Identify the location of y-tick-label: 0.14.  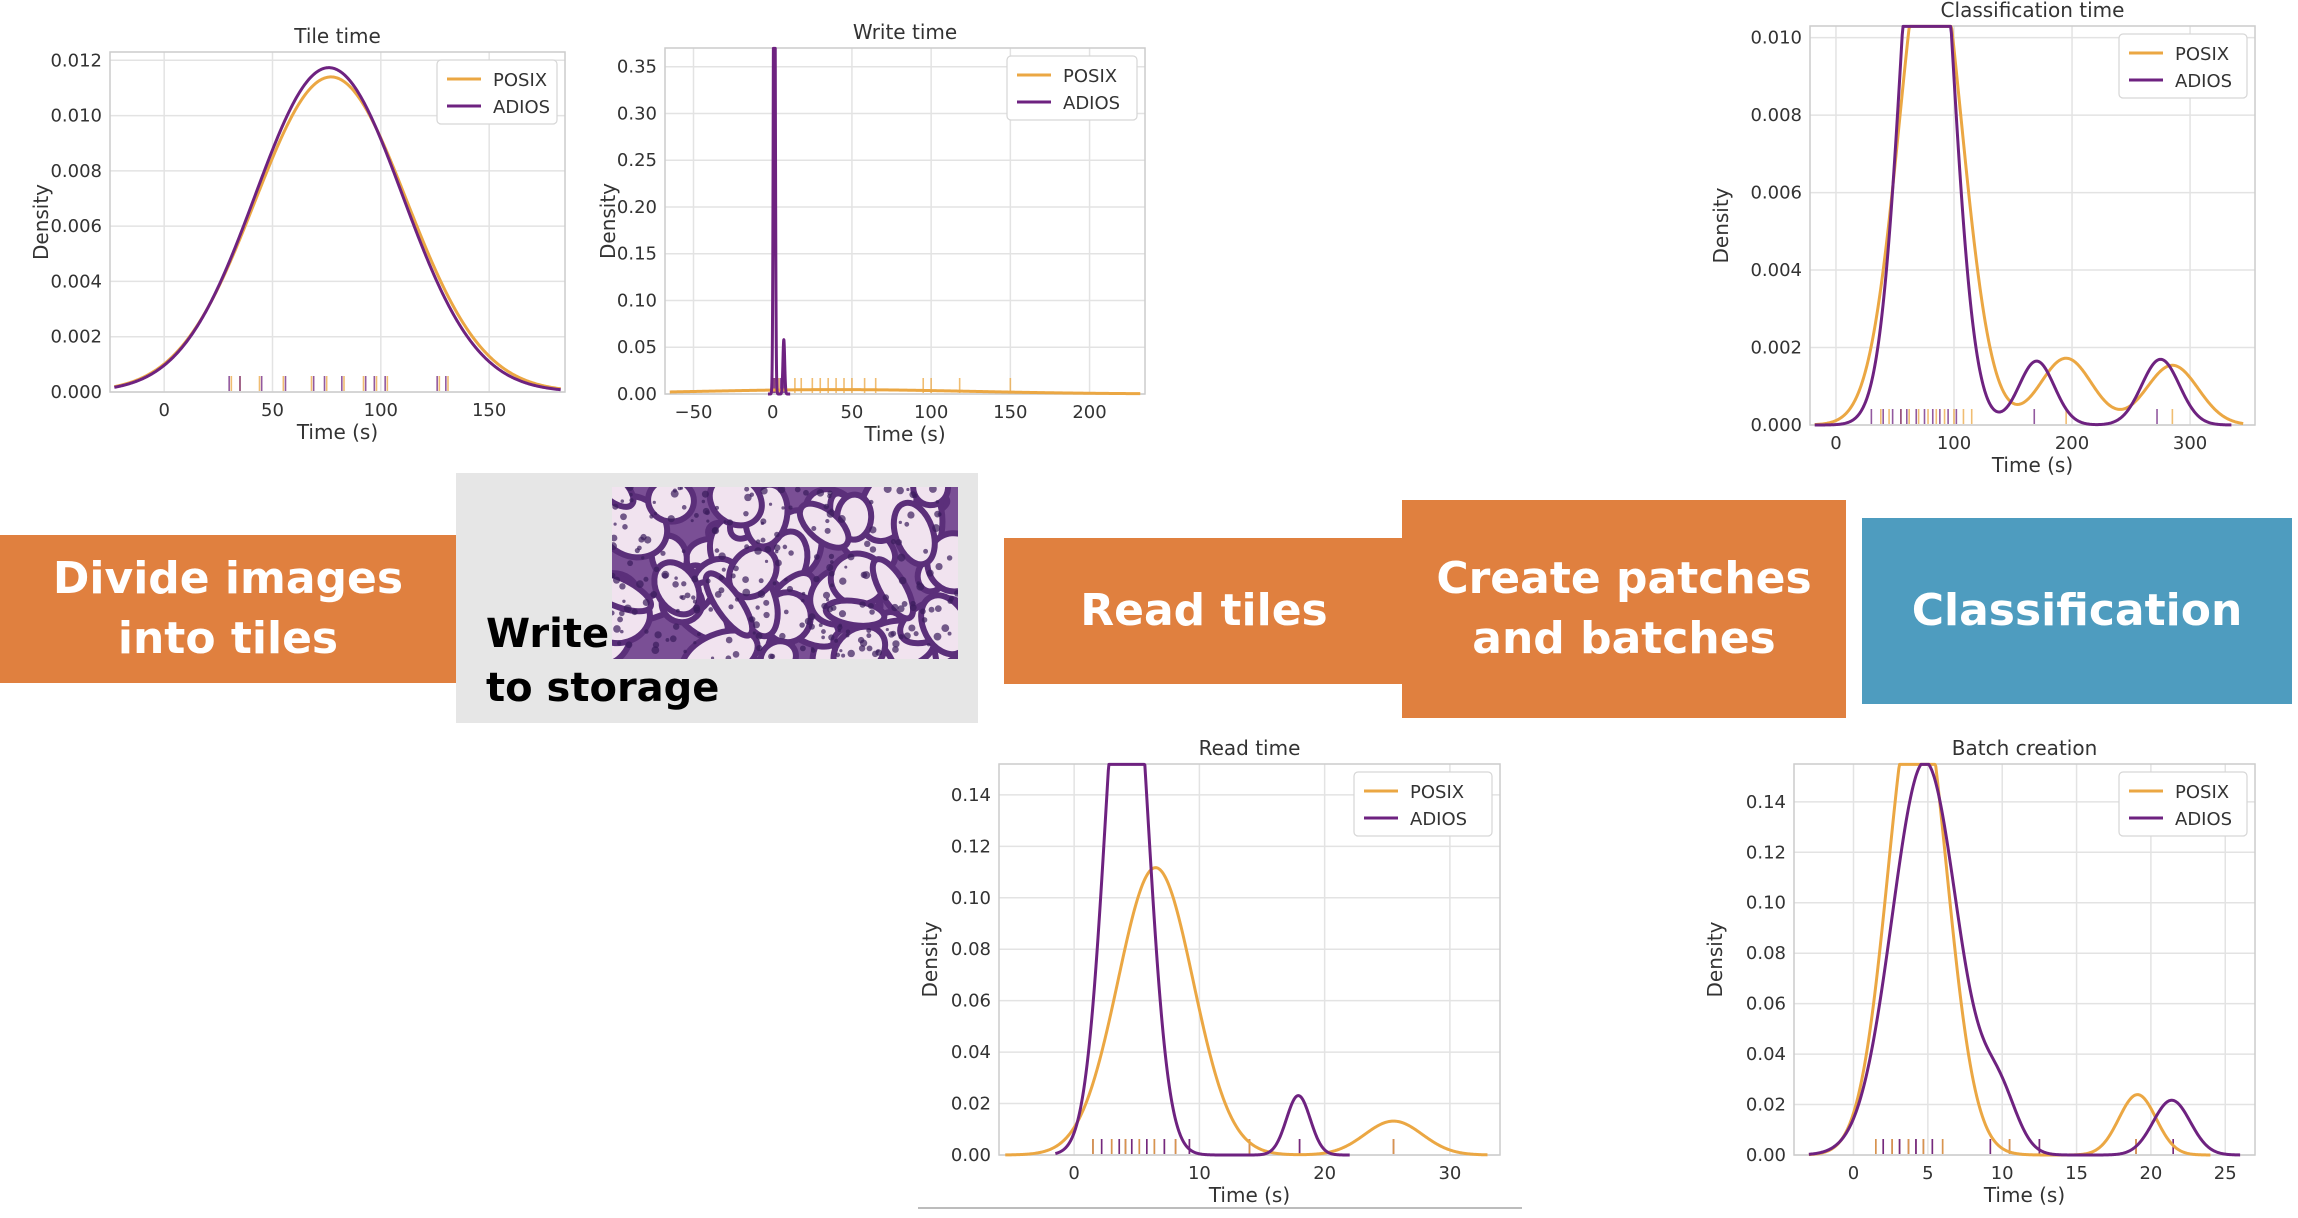
(971, 795).